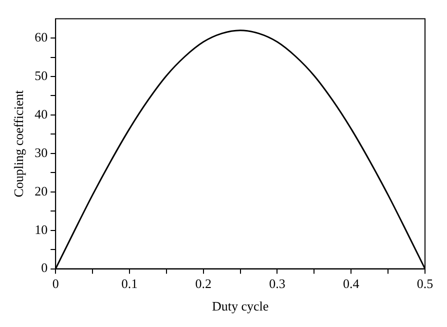 The image size is (447, 327). What do you see at coordinates (41, 75) in the screenshot?
I see `y-tick-label: 50` at bounding box center [41, 75].